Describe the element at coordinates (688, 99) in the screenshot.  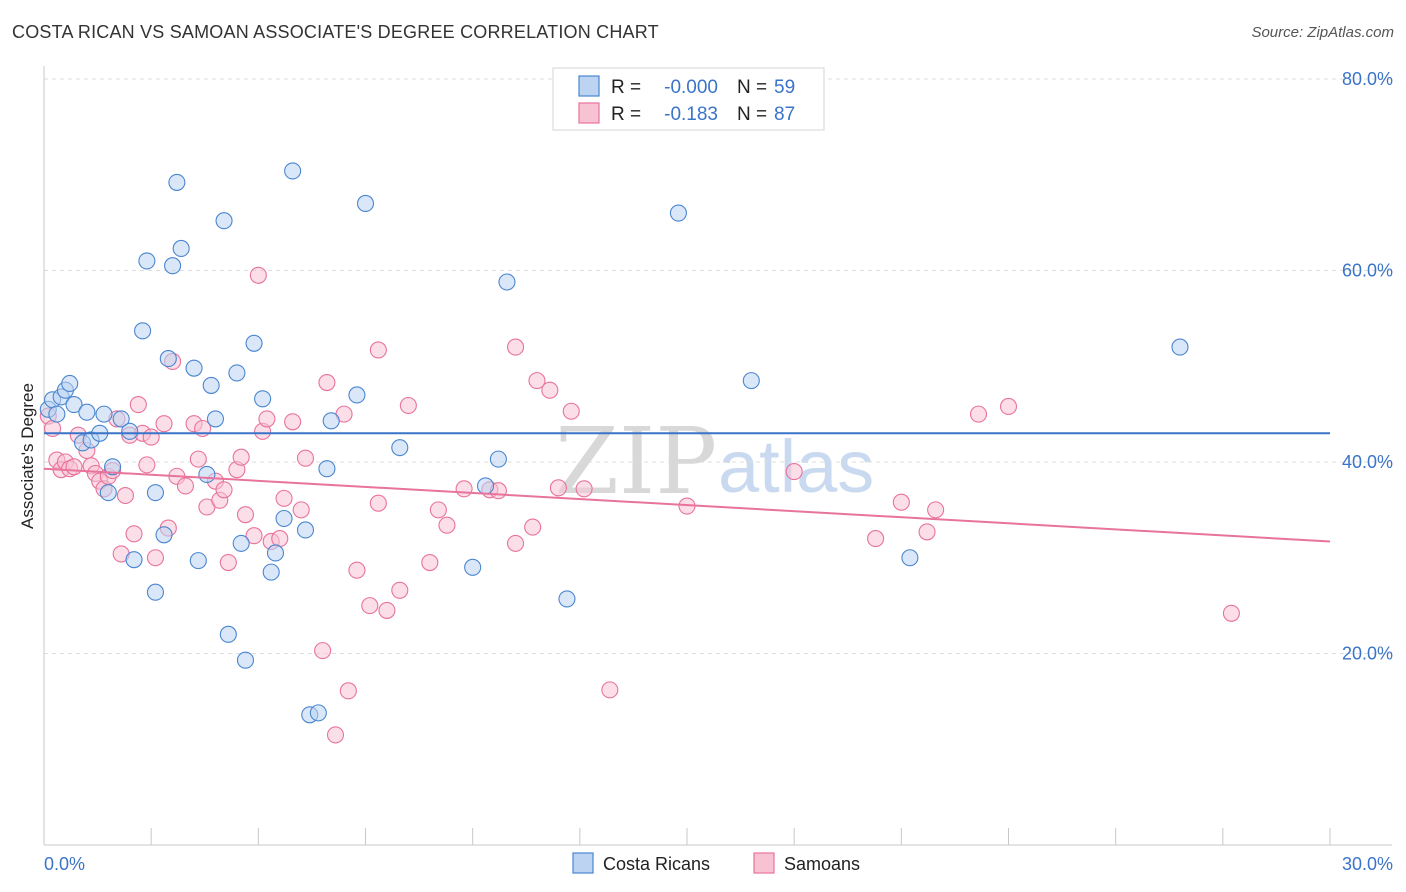
I see `stats-legend: R = -0.000 N = 59 R = -0.183 N = 87` at that location.